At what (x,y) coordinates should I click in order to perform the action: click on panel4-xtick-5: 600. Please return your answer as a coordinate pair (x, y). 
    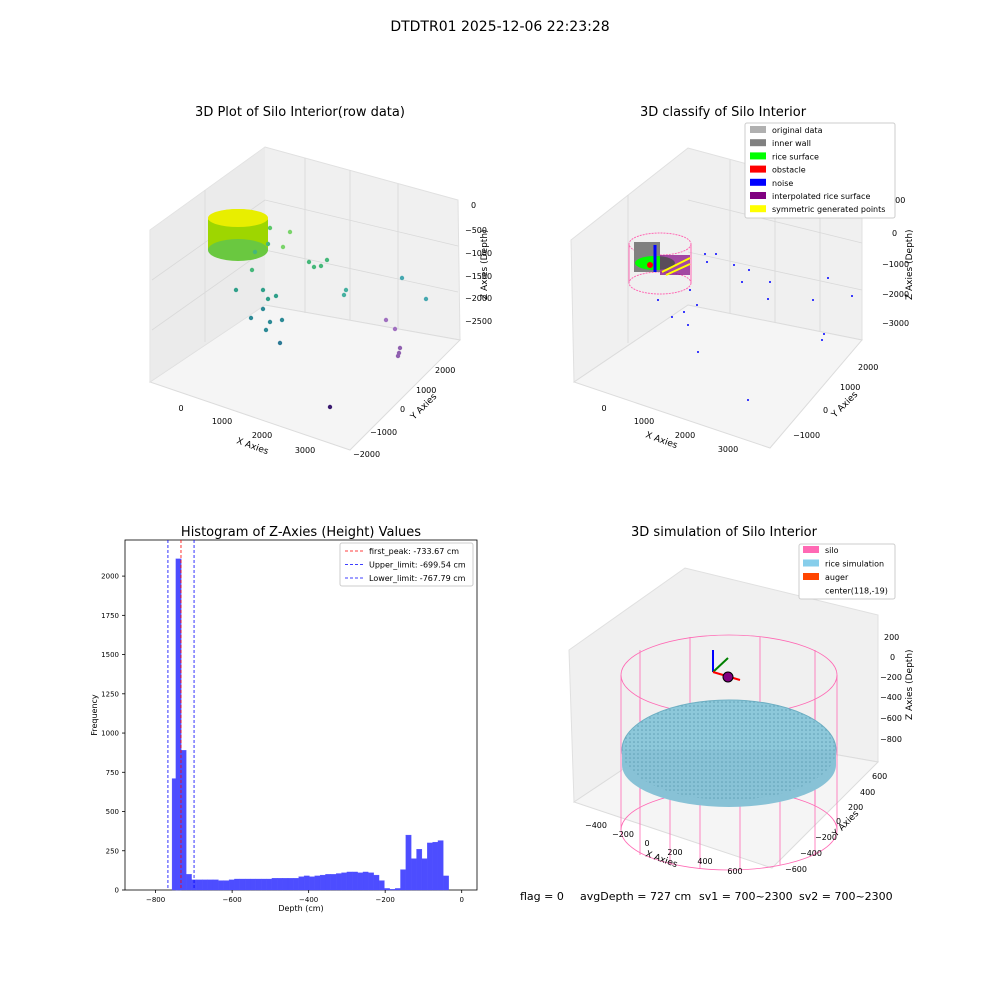
    Looking at the image, I should click on (734, 871).